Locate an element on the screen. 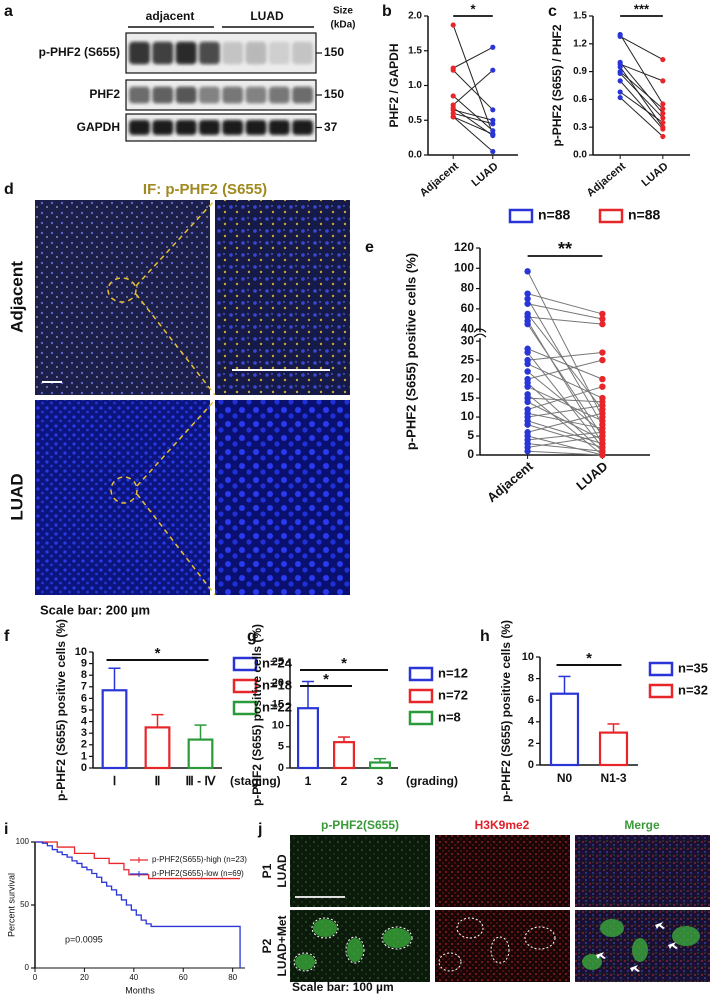 This screenshot has height=996, width=715. panel-label: b is located at coordinates (387, 11).